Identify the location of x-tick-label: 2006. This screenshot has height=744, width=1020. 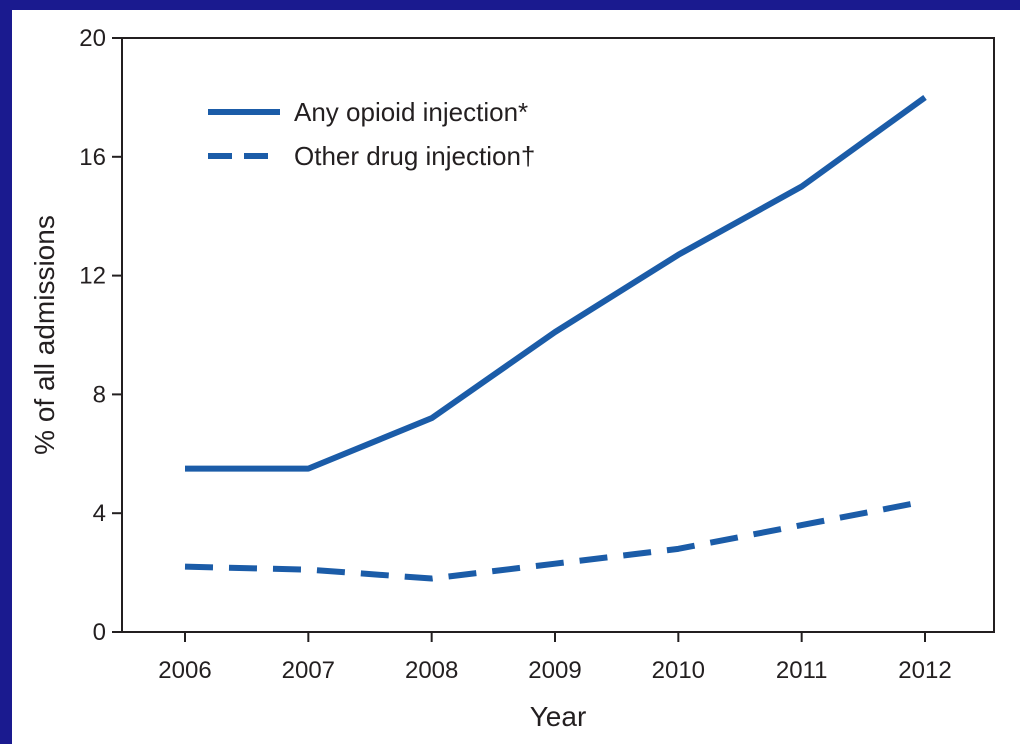
(184, 670).